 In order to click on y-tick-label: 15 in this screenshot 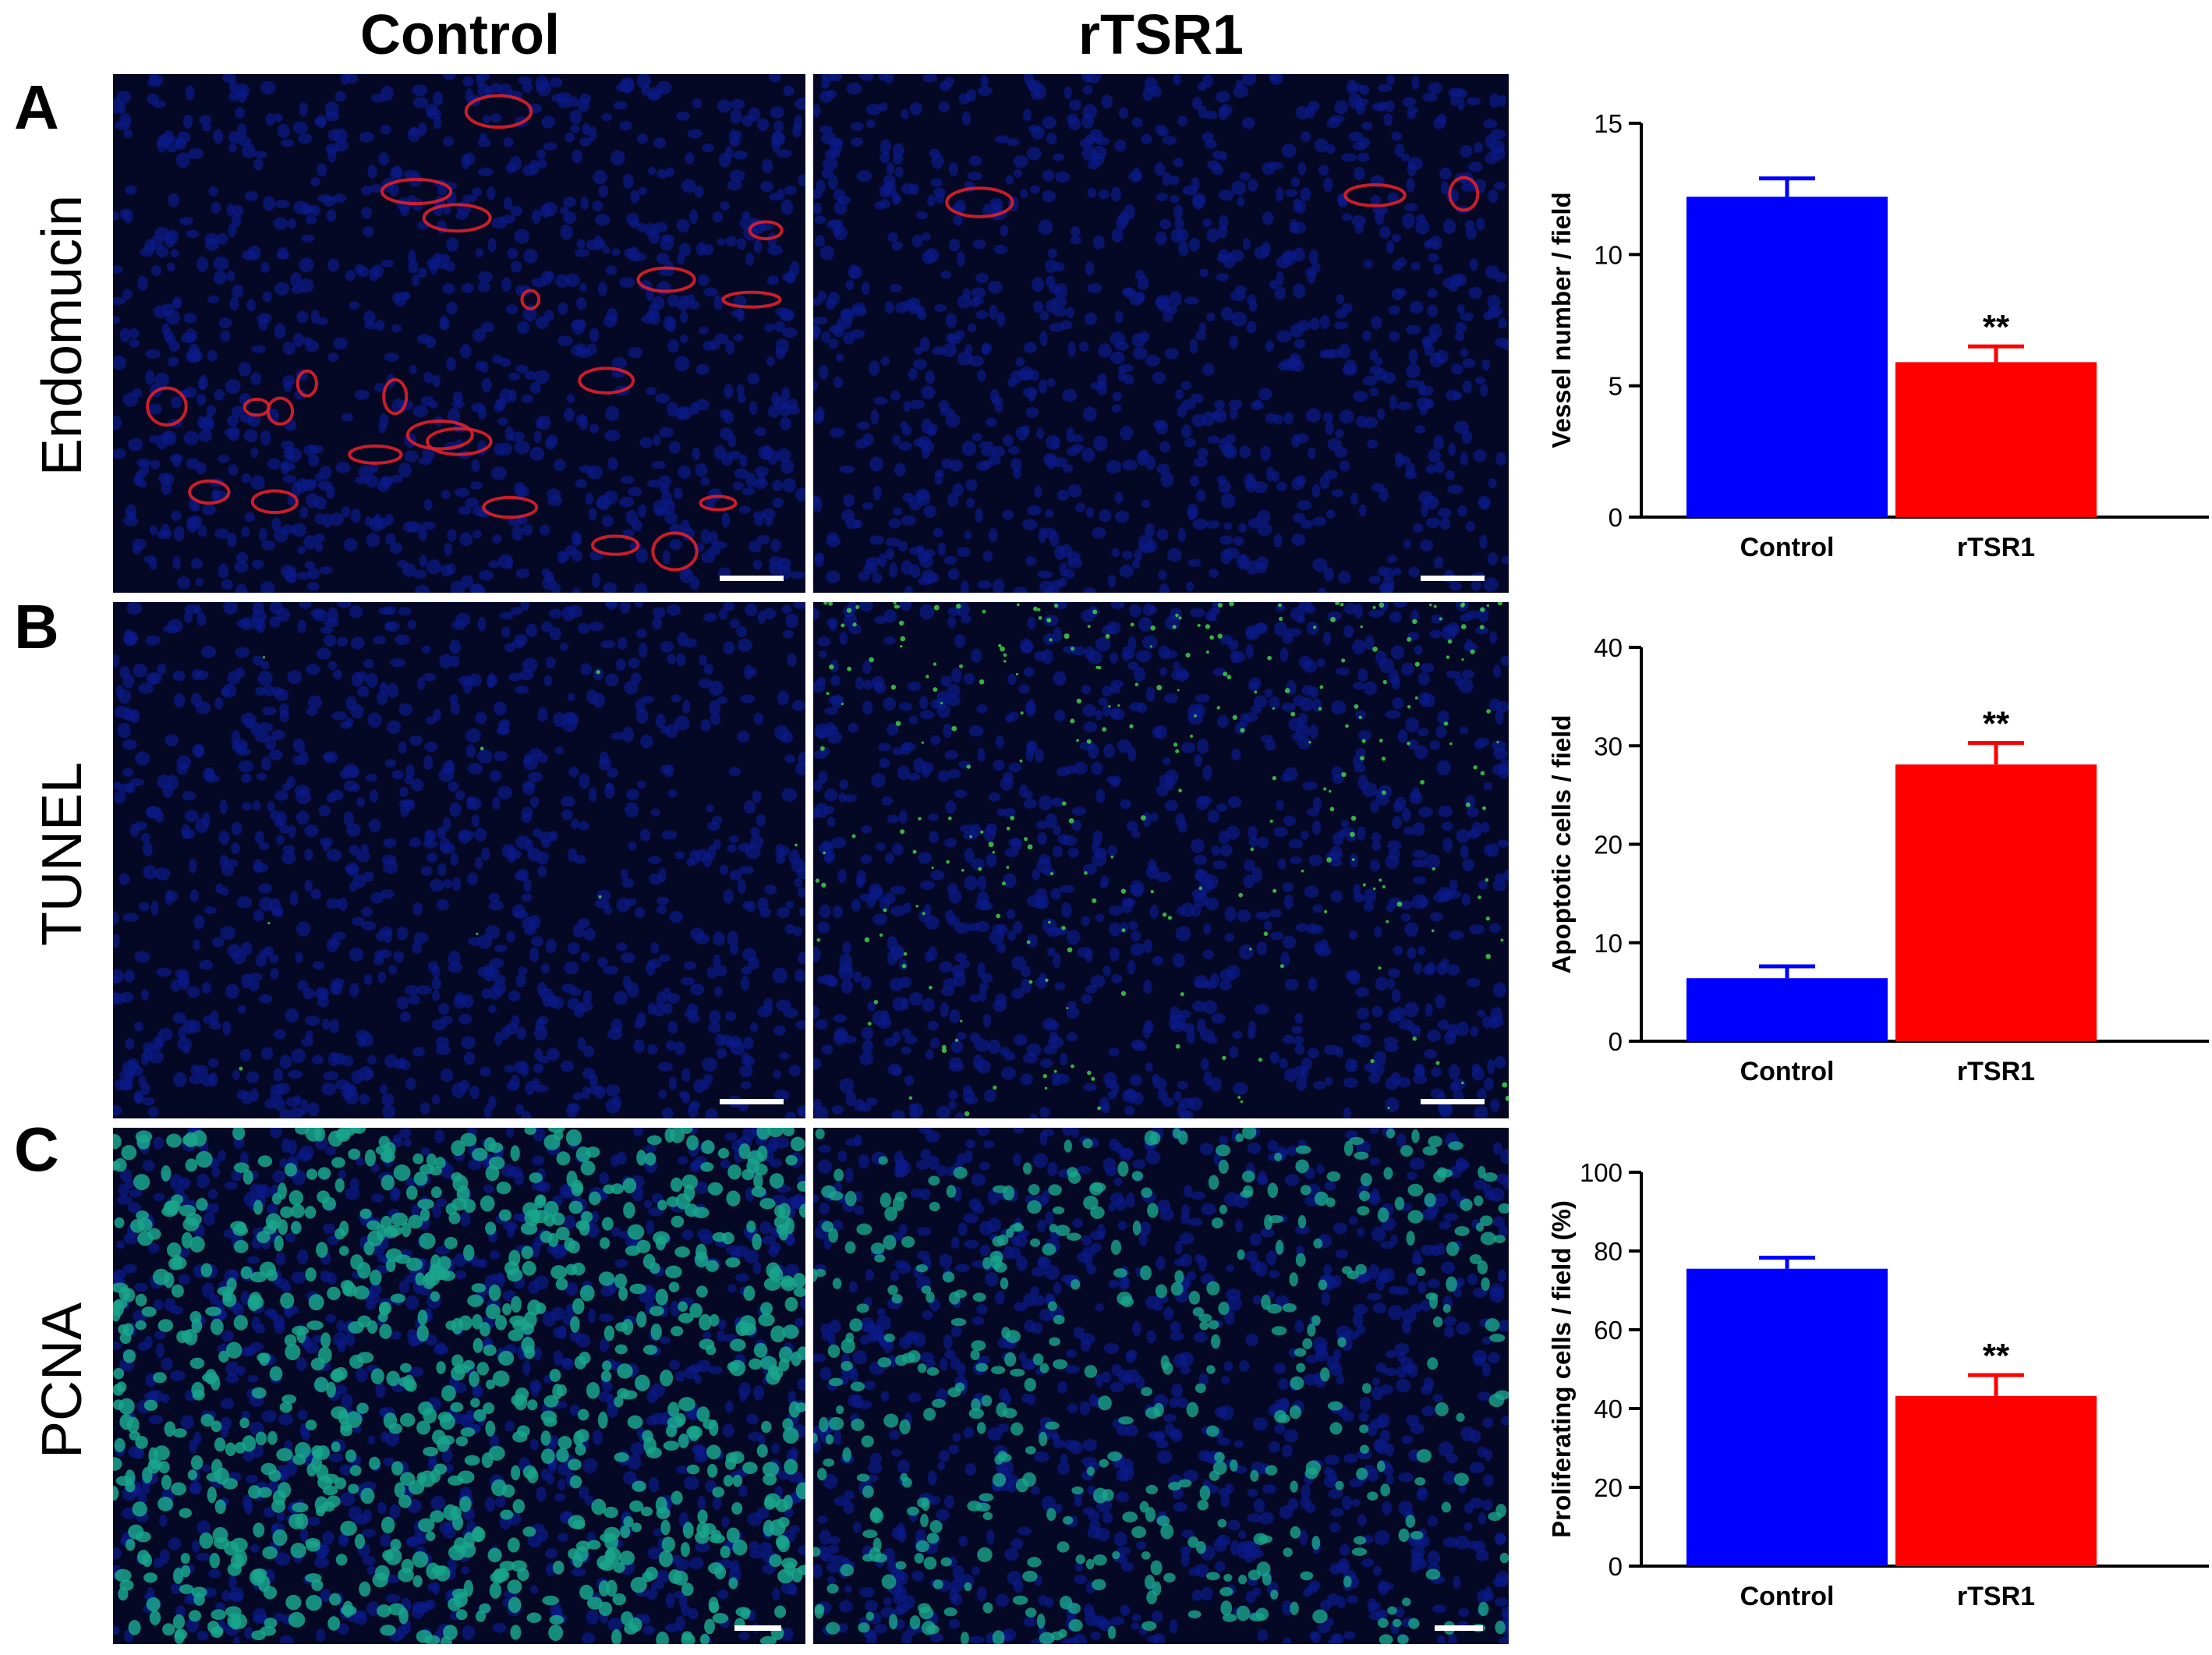, I will do `click(1609, 123)`.